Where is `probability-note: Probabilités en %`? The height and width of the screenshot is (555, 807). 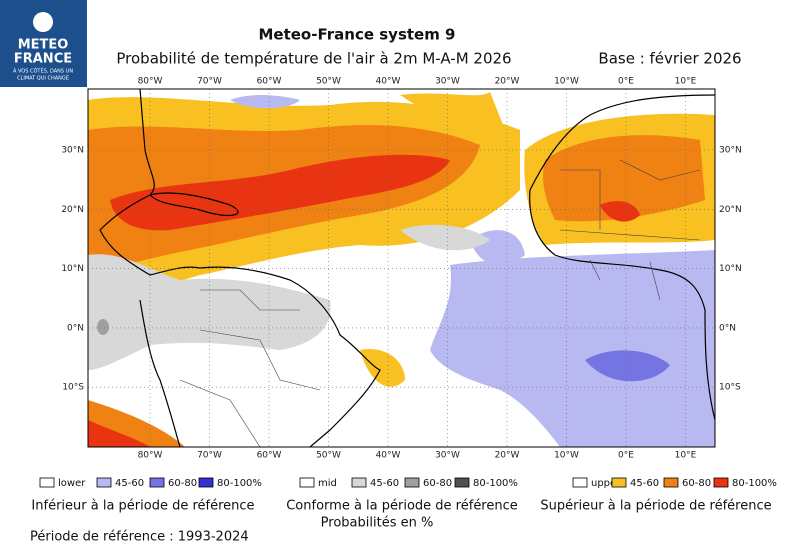
probability-note: Probabilités en % is located at coordinates (377, 523).